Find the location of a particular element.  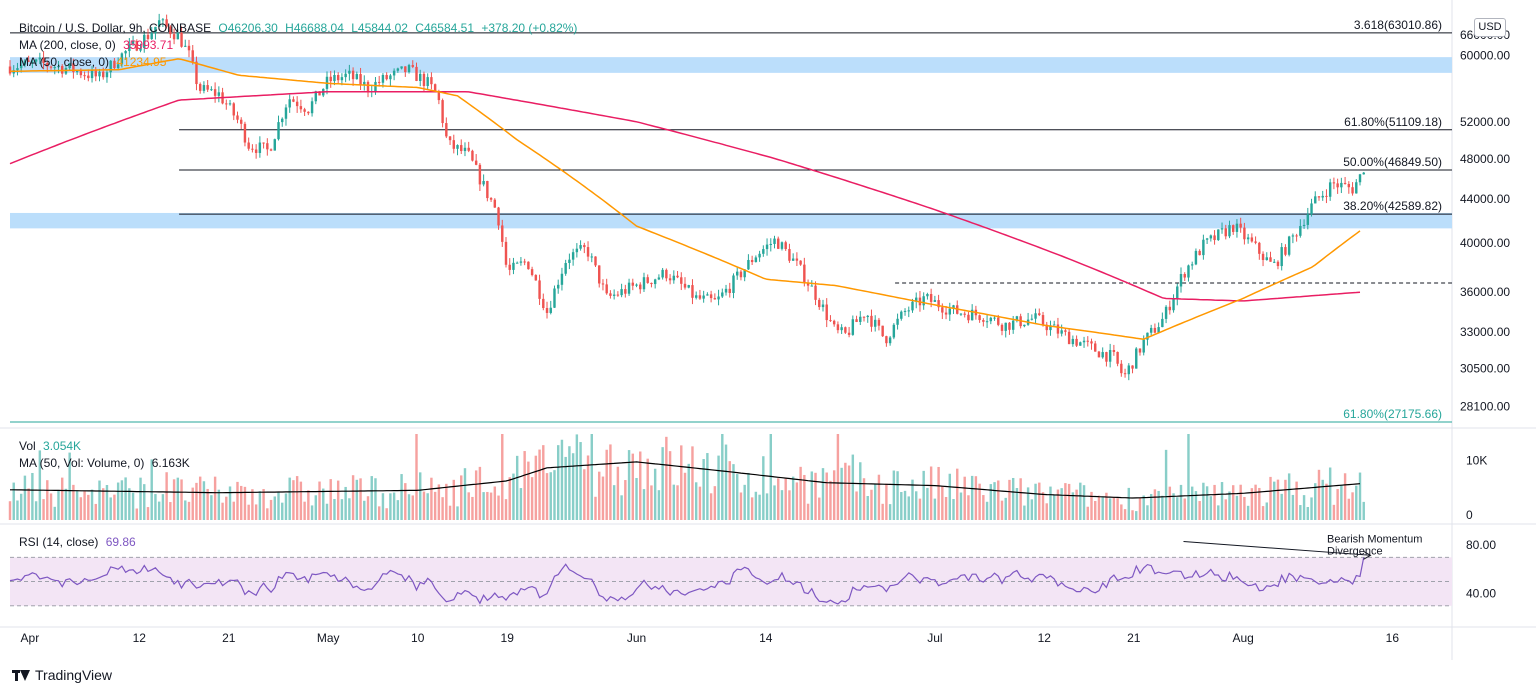

time-tick-label: 12 is located at coordinates (1045, 638).